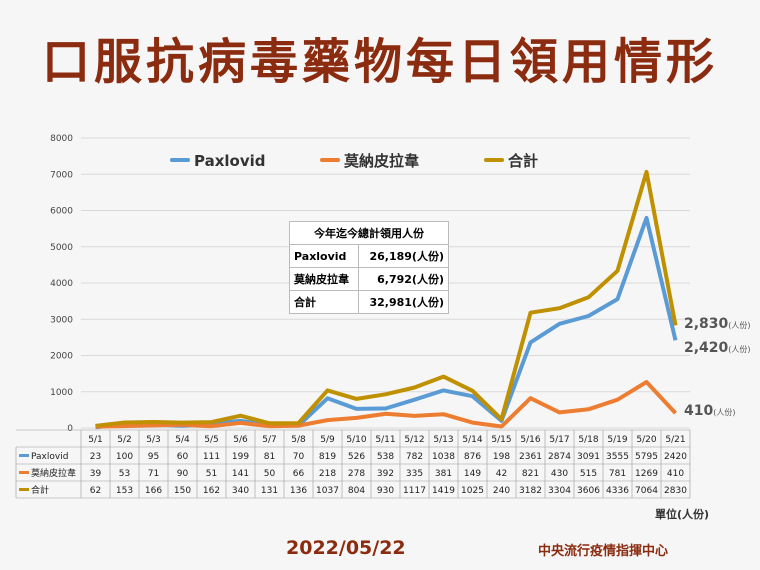 The image size is (760, 570). What do you see at coordinates (501, 474) in the screenshot?
I see `table-cell: 42` at bounding box center [501, 474].